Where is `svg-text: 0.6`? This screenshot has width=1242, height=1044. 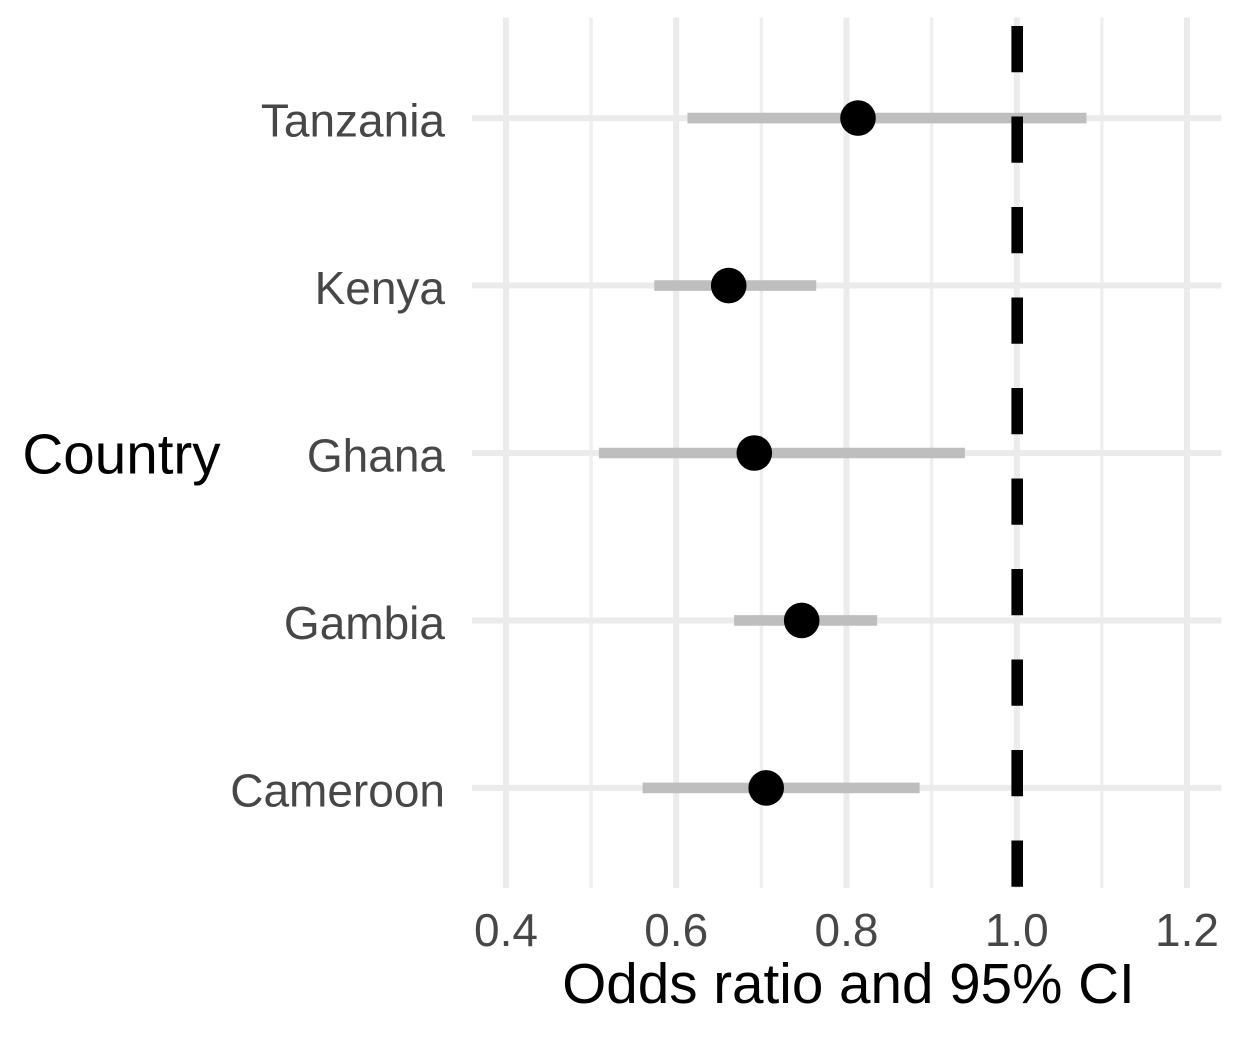
svg-text: 0.6 is located at coordinates (676, 930).